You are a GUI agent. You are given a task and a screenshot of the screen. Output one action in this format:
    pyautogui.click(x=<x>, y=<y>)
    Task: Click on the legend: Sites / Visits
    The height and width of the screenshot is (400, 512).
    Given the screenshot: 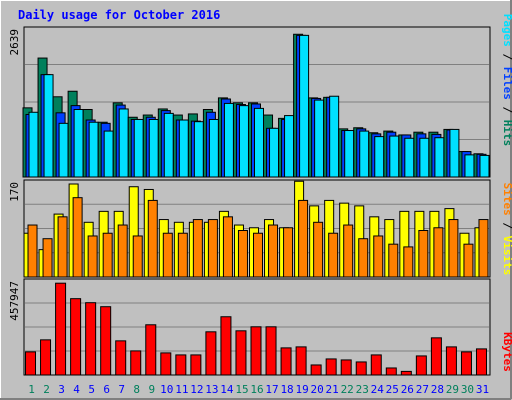 What is the action you would take?
    pyautogui.click(x=506, y=229)
    